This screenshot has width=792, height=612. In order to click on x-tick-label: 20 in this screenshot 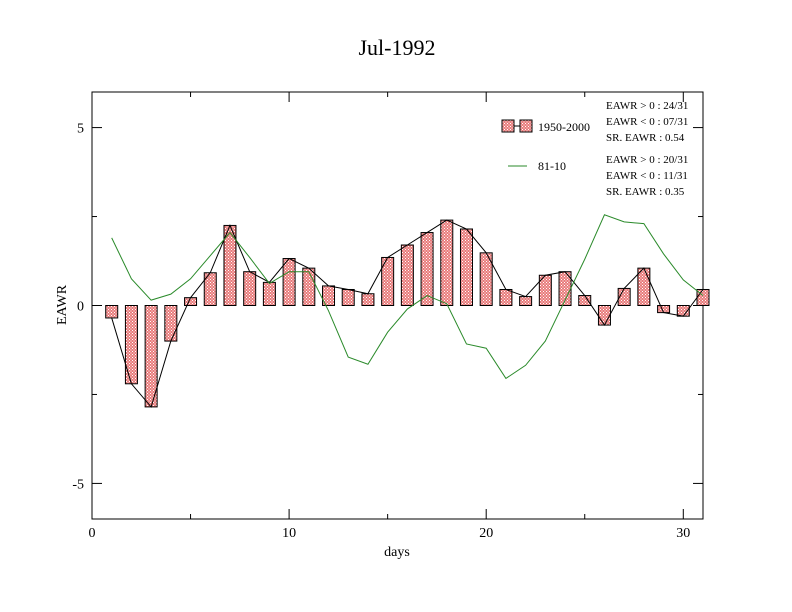, I will do `click(486, 533)`.